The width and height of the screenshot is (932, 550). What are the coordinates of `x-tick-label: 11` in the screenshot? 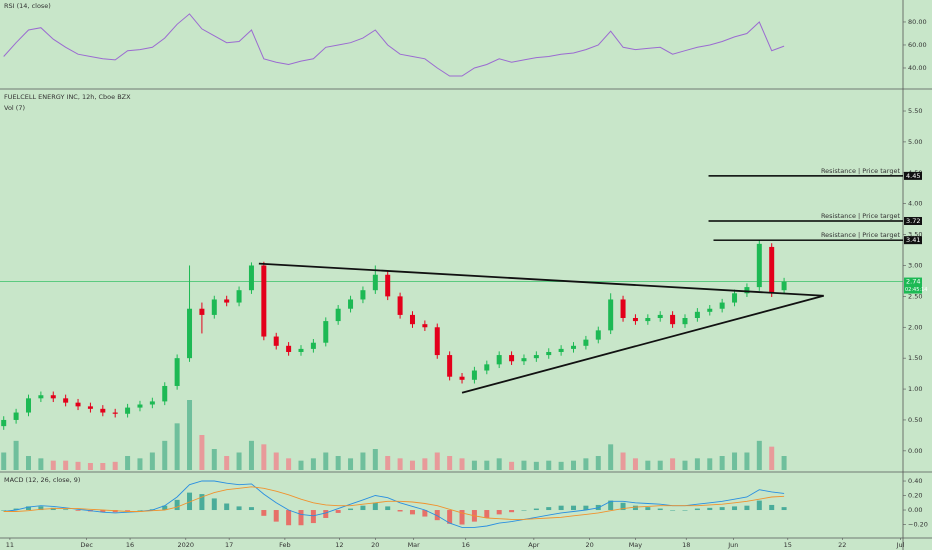 It's located at (10, 545).